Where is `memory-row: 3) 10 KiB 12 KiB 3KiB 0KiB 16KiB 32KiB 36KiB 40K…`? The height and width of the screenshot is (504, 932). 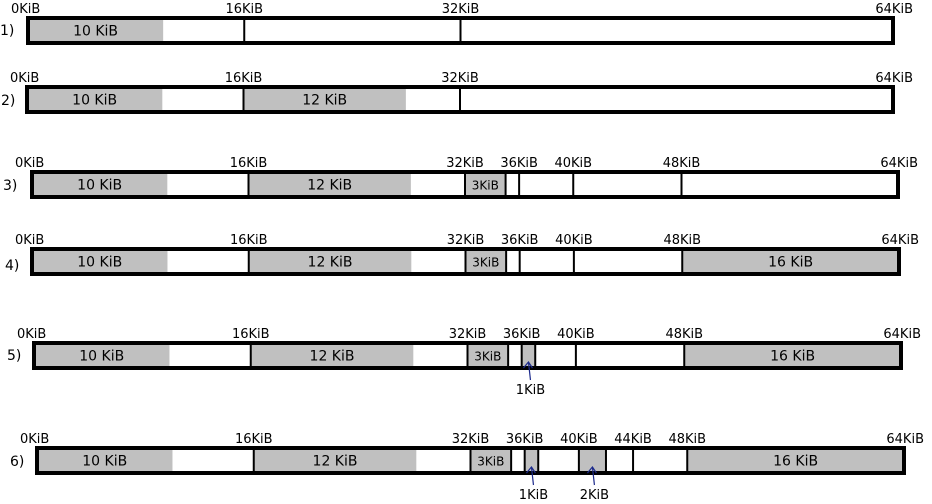 memory-row: 3) 10 KiB 12 KiB 3KiB 0KiB 16KiB 32KiB 36KiB 40K… is located at coordinates (460, 177).